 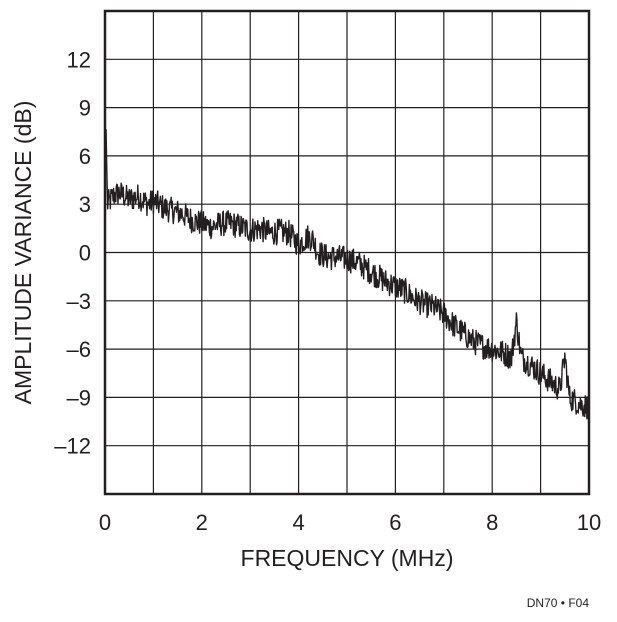 I want to click on y-tick-label: 12, so click(x=79, y=59).